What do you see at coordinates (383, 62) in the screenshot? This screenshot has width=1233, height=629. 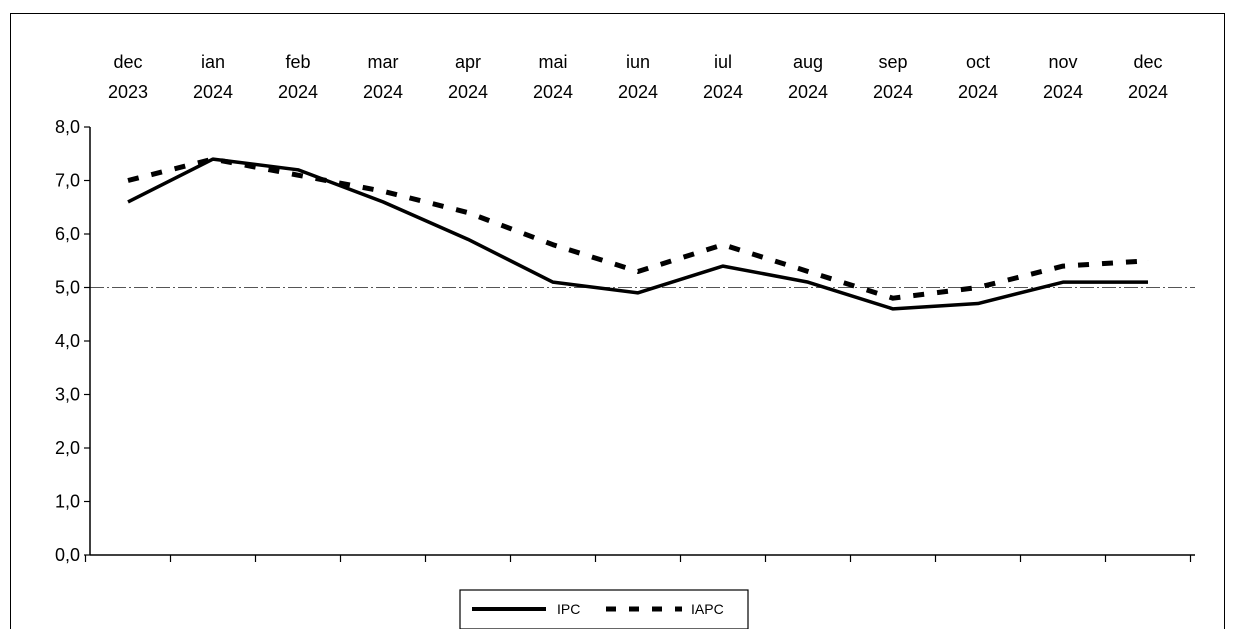 I see `x-tick-label-month: mar` at bounding box center [383, 62].